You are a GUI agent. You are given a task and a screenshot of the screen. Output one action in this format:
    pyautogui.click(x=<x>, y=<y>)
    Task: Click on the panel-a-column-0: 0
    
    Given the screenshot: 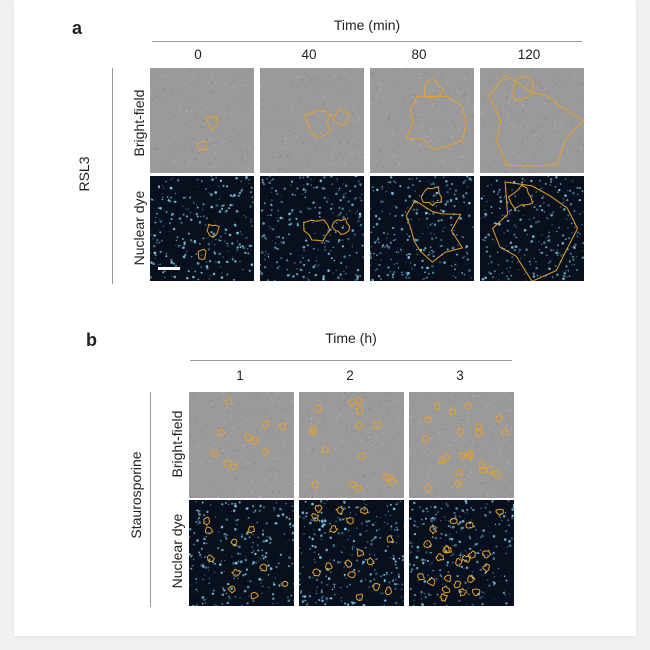 What is the action you would take?
    pyautogui.click(x=198, y=54)
    